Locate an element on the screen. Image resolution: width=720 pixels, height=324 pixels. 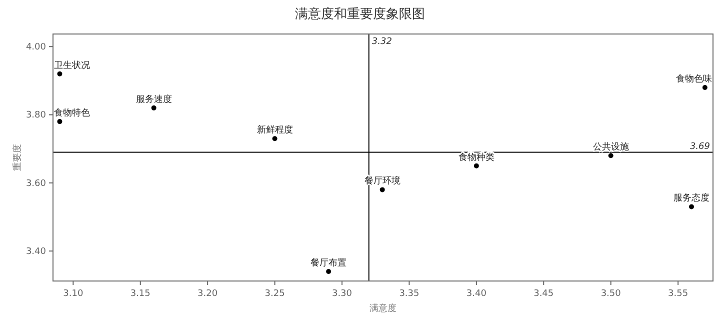
y-tick-label: 3.60 is located at coordinates (36, 183).